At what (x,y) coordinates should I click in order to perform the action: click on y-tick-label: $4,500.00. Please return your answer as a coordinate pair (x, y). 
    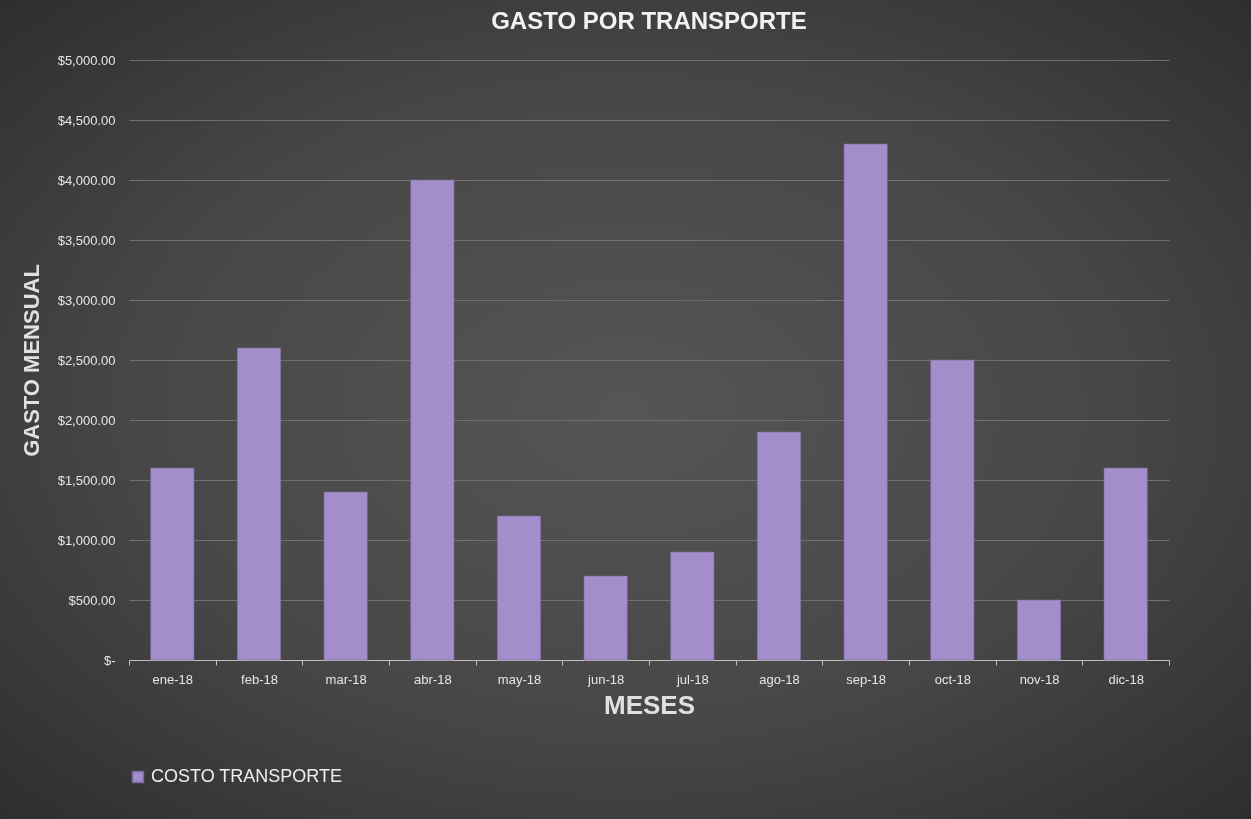
    Looking at the image, I should click on (86, 120).